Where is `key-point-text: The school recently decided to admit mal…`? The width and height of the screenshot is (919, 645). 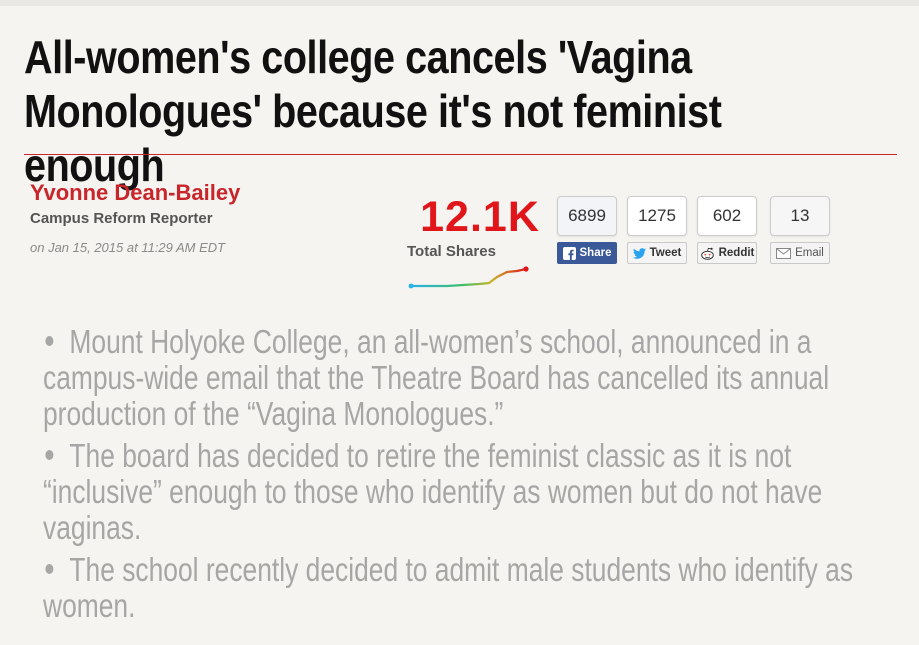
key-point-text: The school recently decided to admit mal… is located at coordinates (448, 587).